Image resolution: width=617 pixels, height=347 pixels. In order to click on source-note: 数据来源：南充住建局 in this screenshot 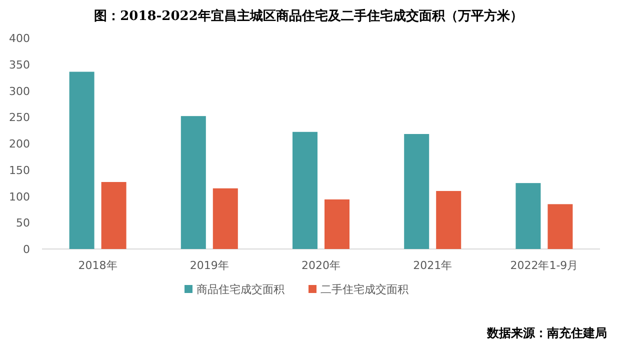, I will do `click(546, 333)`.